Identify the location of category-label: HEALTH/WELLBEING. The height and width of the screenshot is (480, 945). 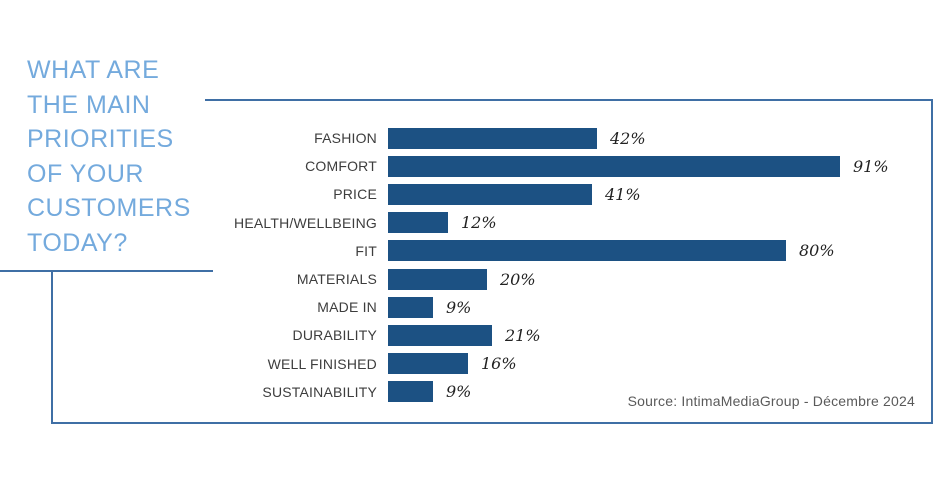
(305, 222).